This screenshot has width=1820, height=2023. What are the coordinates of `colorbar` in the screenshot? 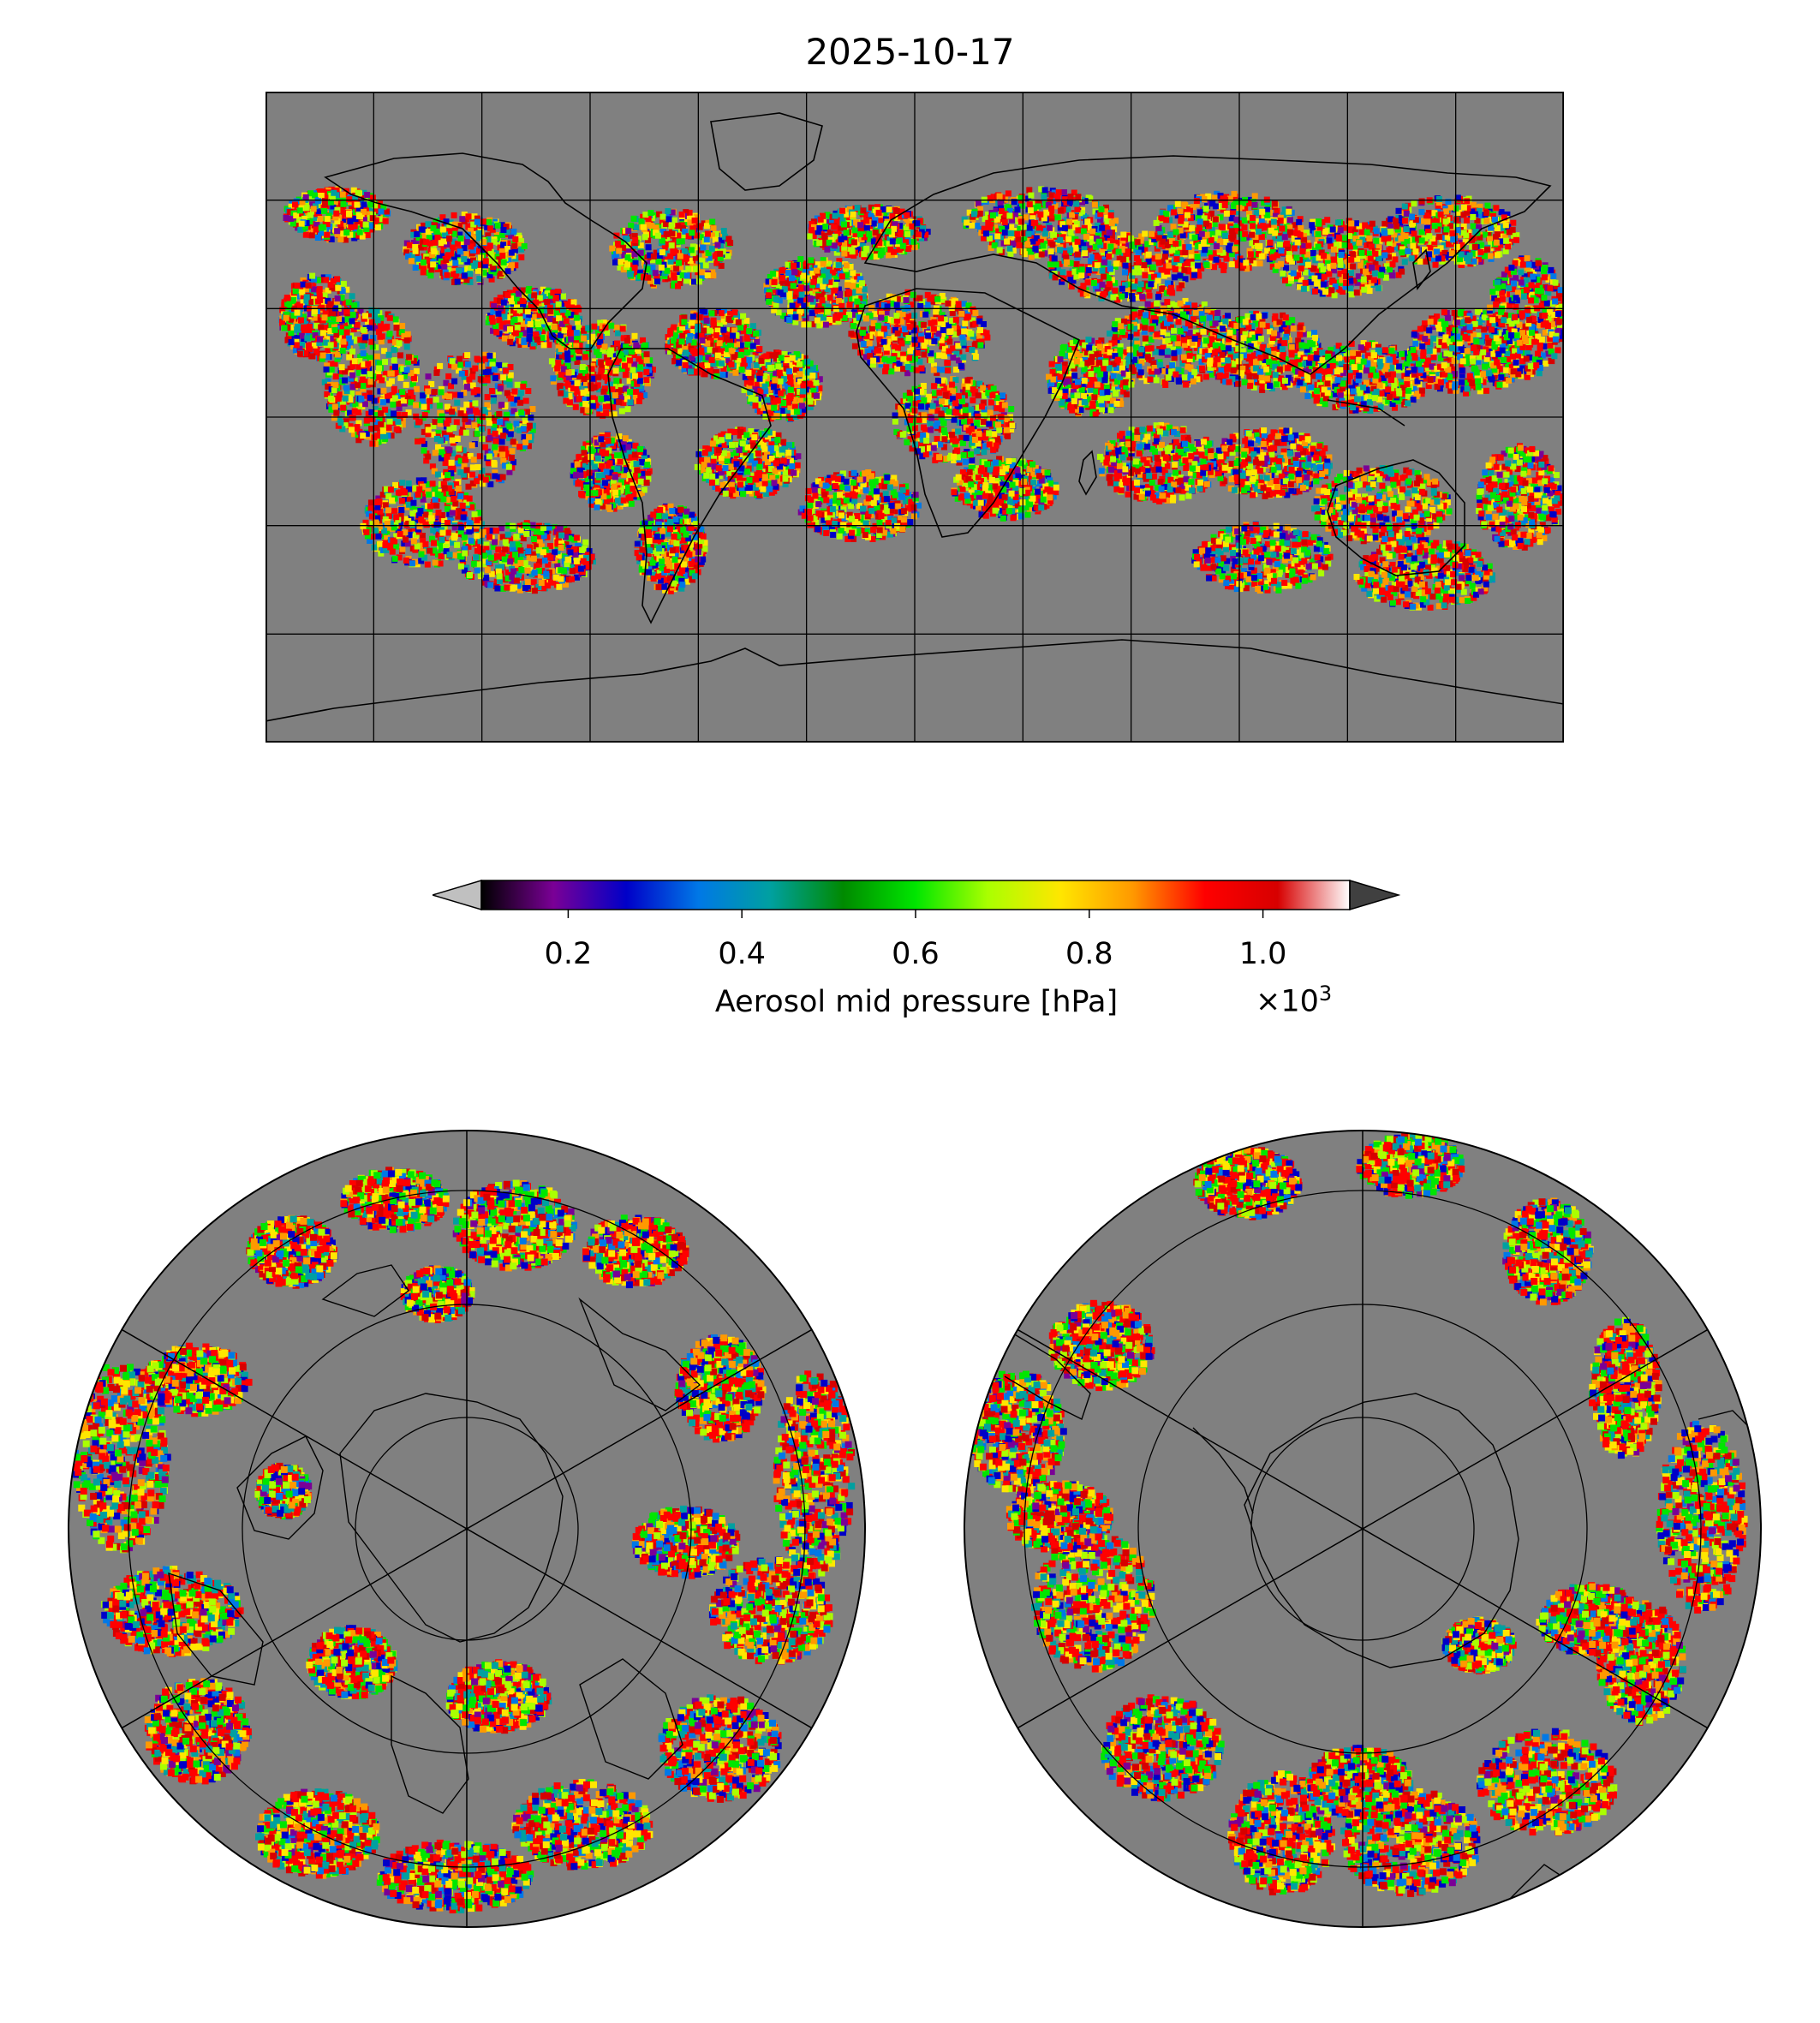 It's located at (916, 898).